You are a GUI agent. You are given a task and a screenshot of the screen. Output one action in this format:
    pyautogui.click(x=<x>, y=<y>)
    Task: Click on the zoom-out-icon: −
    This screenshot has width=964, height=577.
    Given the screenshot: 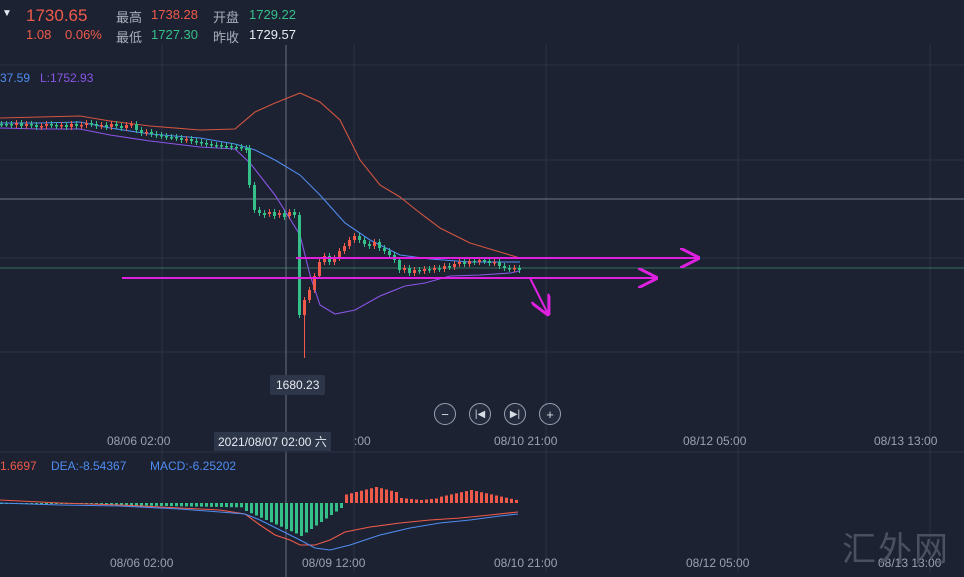 What is the action you would take?
    pyautogui.click(x=445, y=414)
    